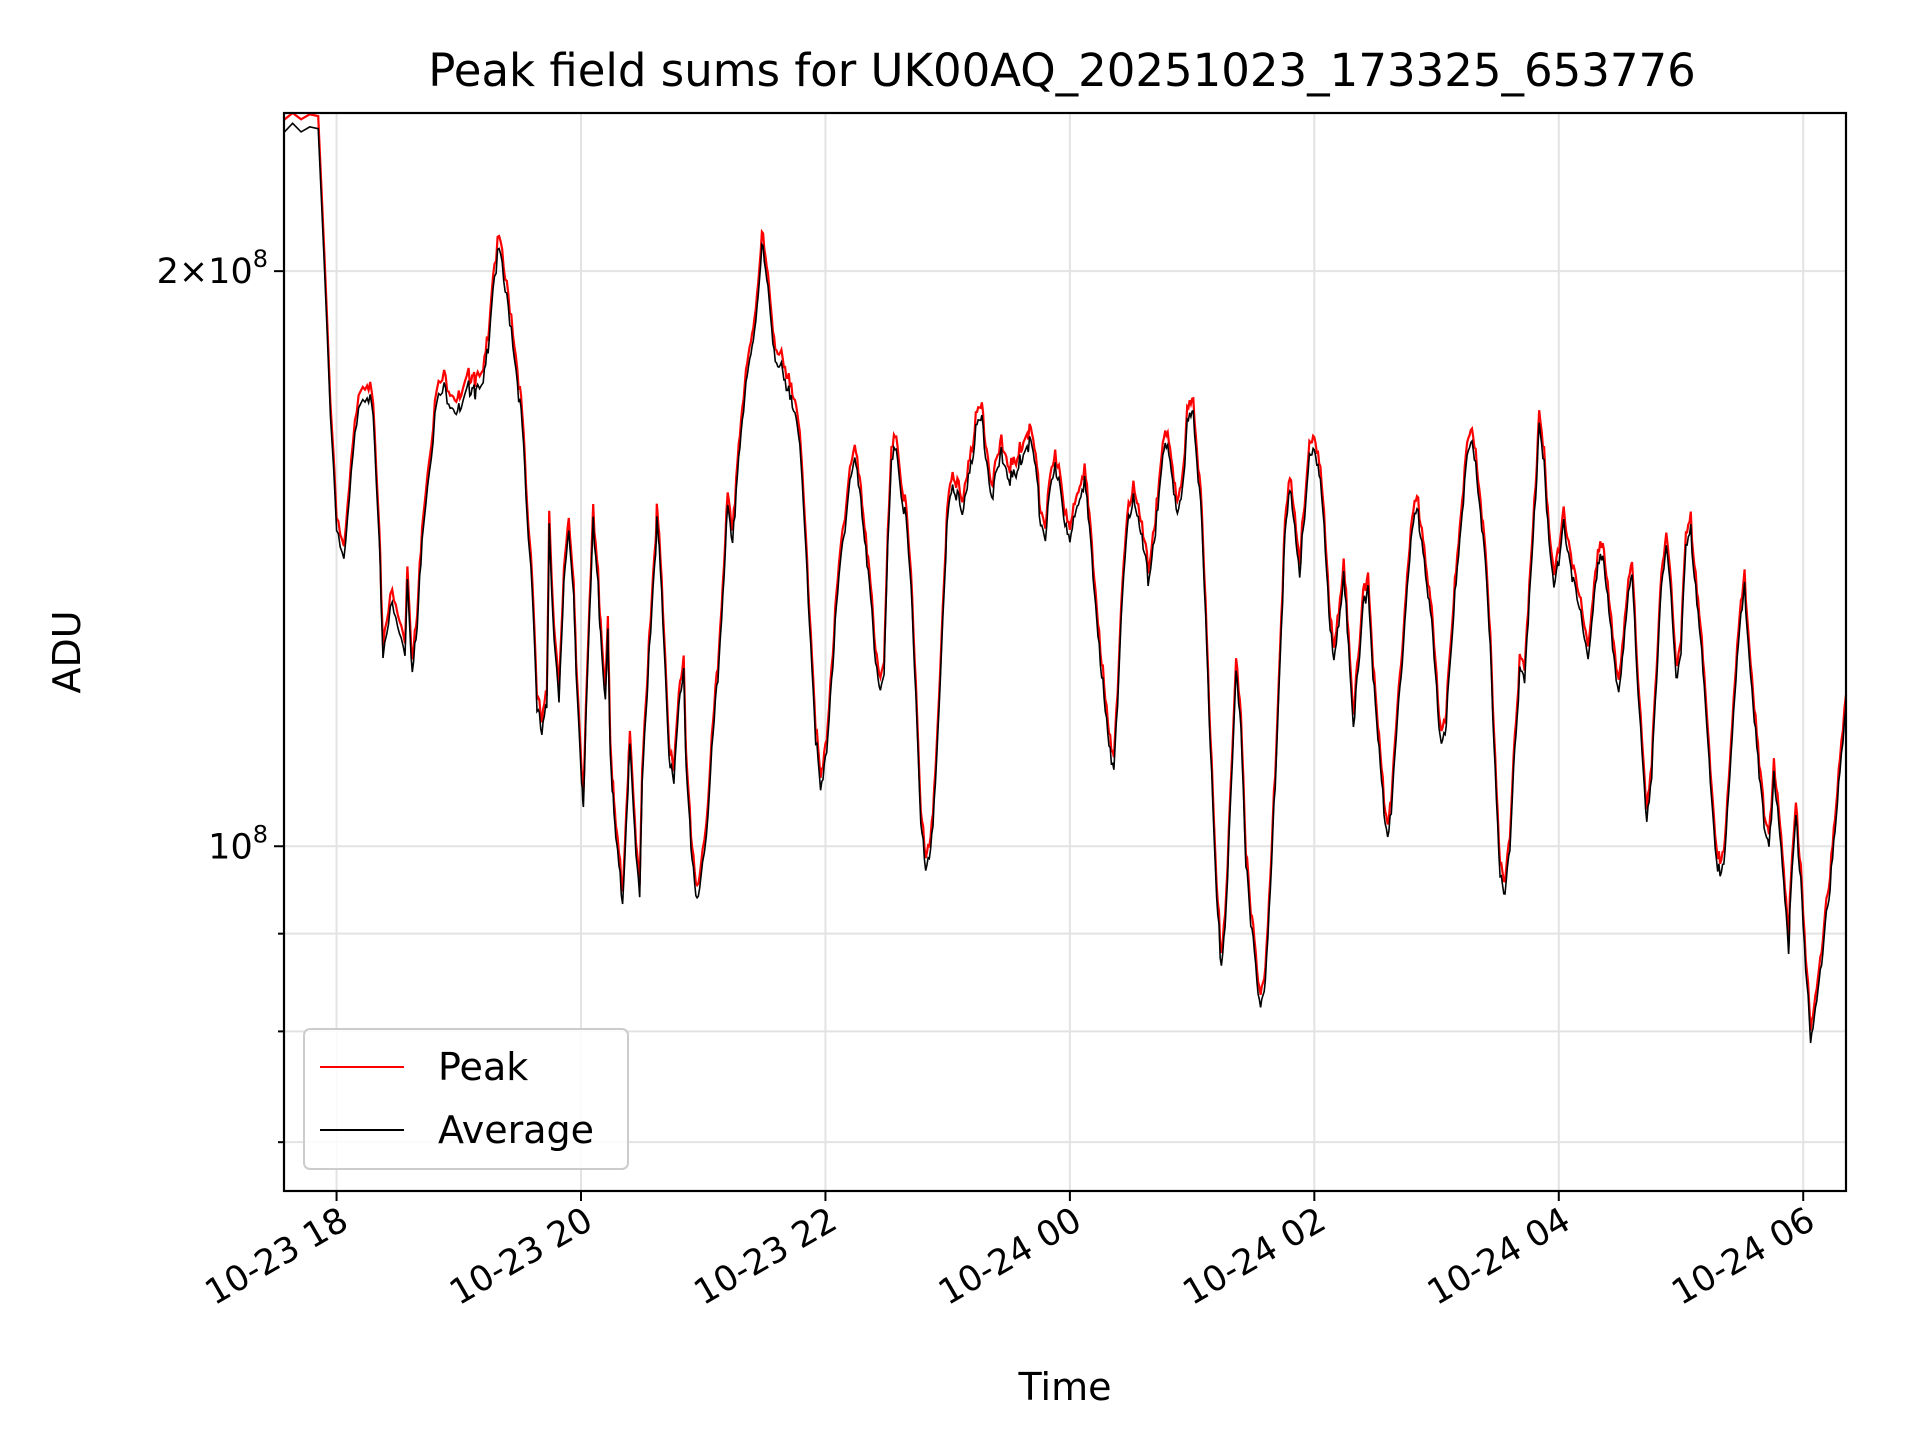 The width and height of the screenshot is (1920, 1440). Describe the element at coordinates (766, 1256) in the screenshot. I see `x-tick-label: 10-23 22` at that location.